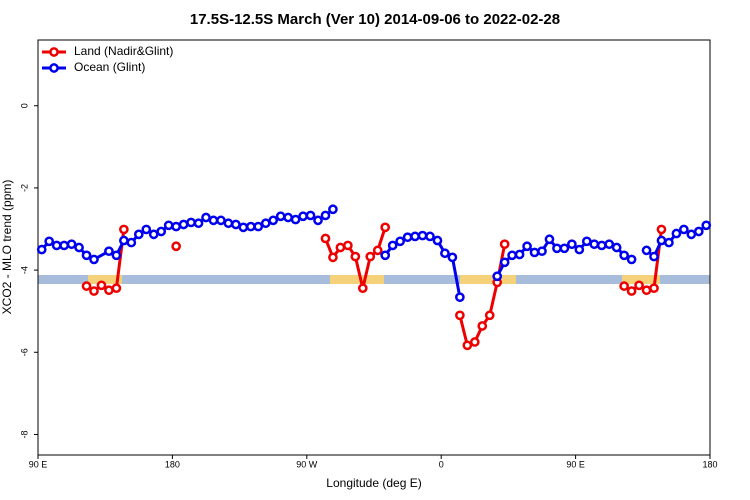 The image size is (750, 500). I want to click on x-tick-label: 90 W, so click(307, 464).